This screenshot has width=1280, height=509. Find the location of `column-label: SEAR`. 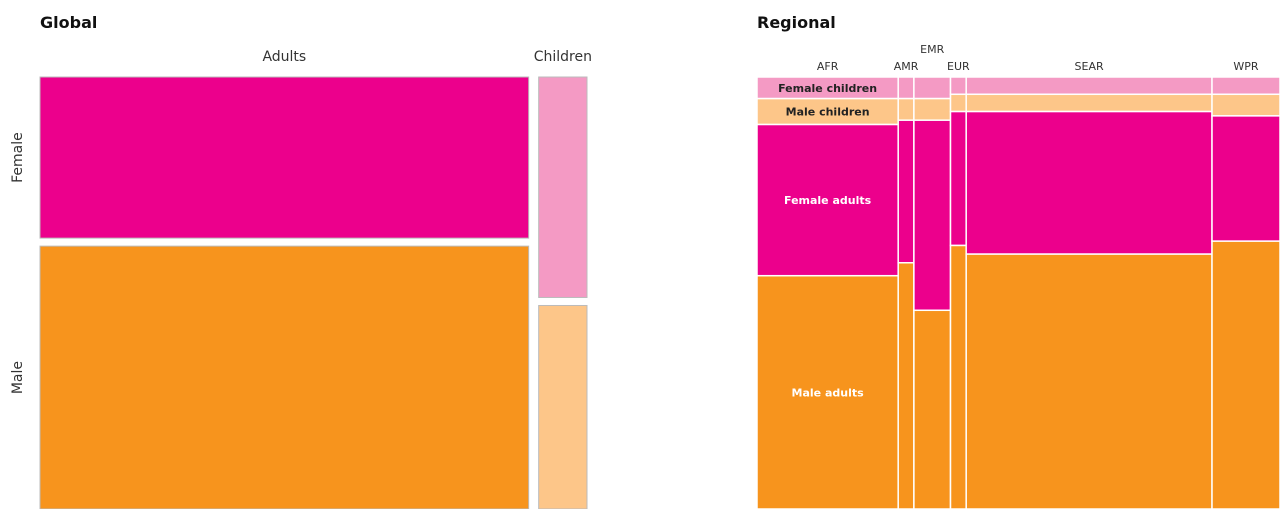

column-label: SEAR is located at coordinates (1089, 66).